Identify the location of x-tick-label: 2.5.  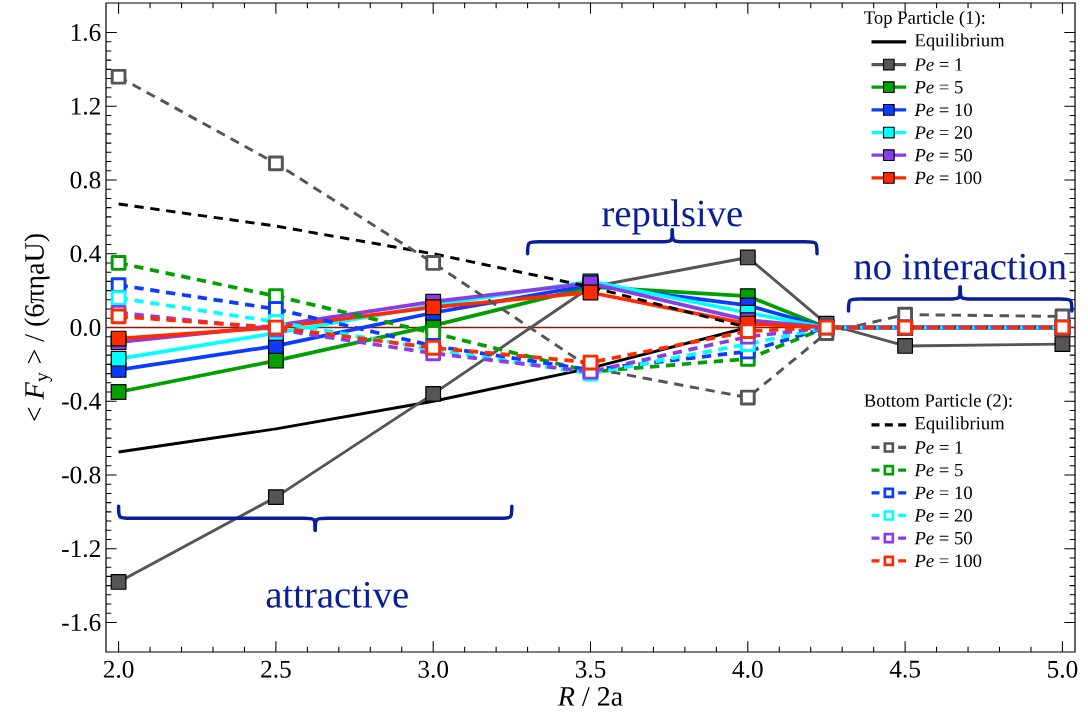
(276, 669).